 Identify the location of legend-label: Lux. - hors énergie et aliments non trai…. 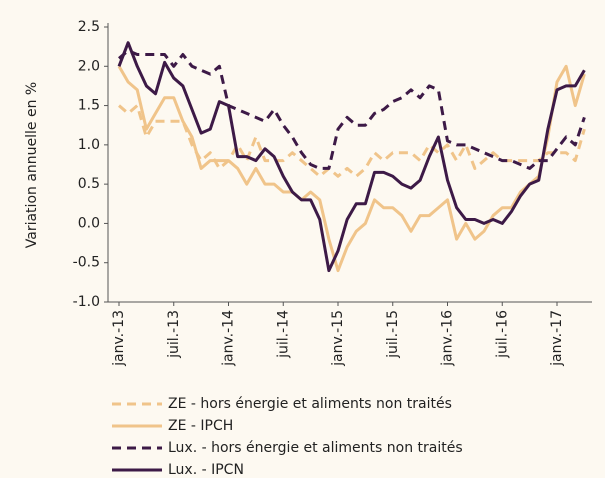
(315, 448).